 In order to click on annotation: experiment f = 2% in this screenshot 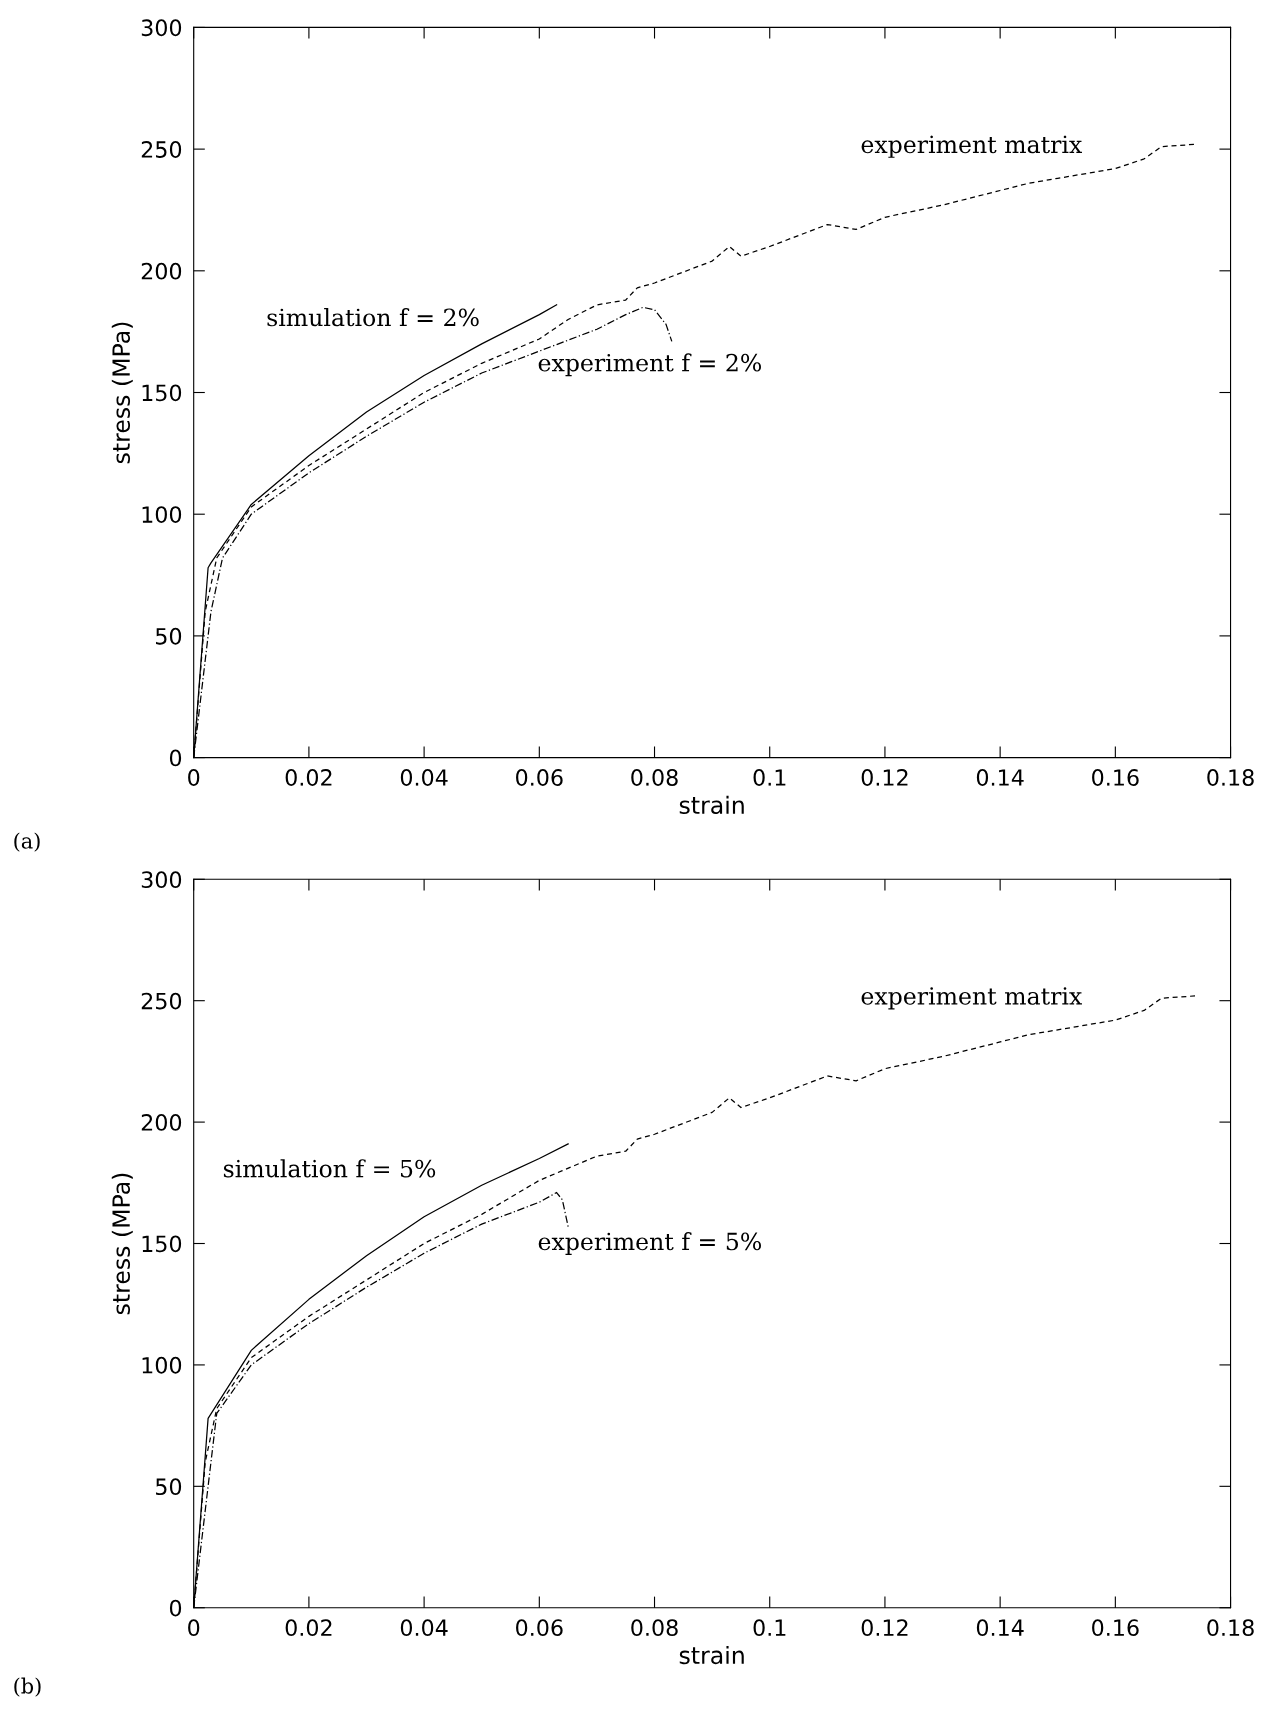, I will do `click(649, 365)`.